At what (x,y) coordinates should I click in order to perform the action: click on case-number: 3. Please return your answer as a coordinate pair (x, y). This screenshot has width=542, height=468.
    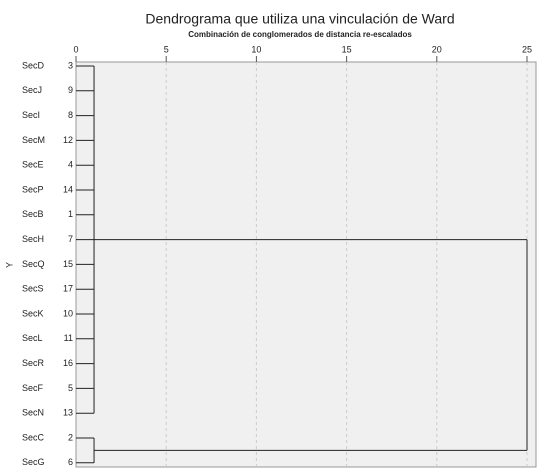
    Looking at the image, I should click on (70, 65).